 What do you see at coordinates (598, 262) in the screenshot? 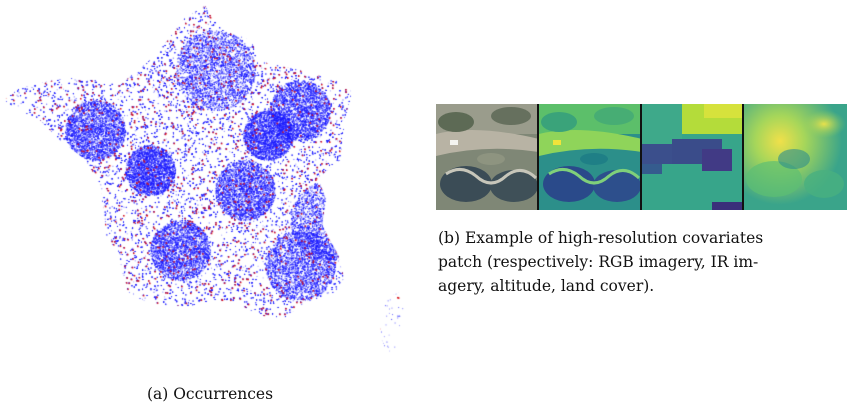
I see `caption-line: patch (respectively: RGB imagery, IR im-` at bounding box center [598, 262].